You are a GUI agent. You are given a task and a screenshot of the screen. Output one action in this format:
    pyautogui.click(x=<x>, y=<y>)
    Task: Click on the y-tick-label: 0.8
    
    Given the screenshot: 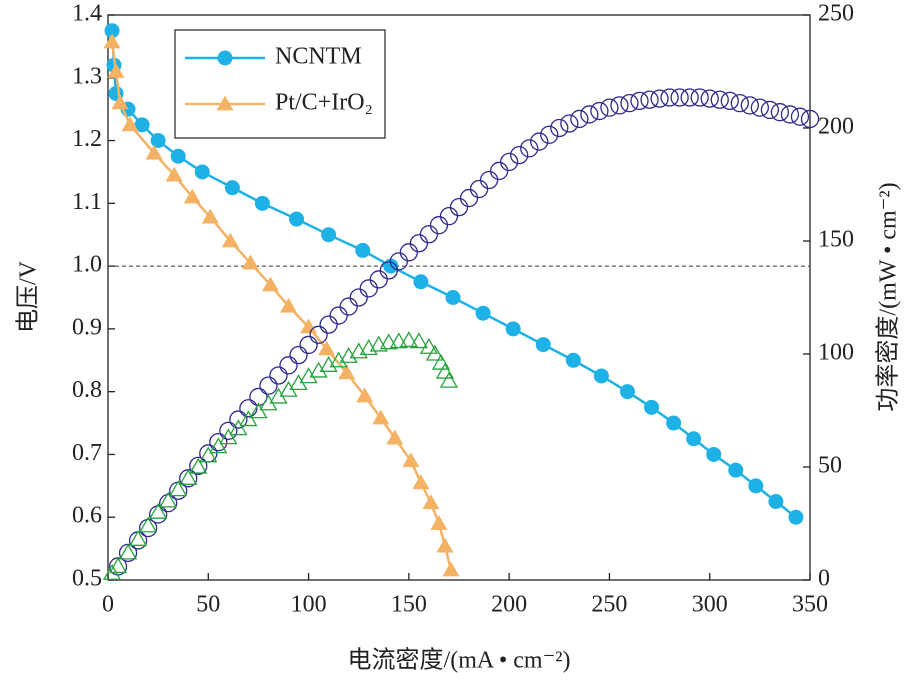 What is the action you would take?
    pyautogui.click(x=87, y=390)
    